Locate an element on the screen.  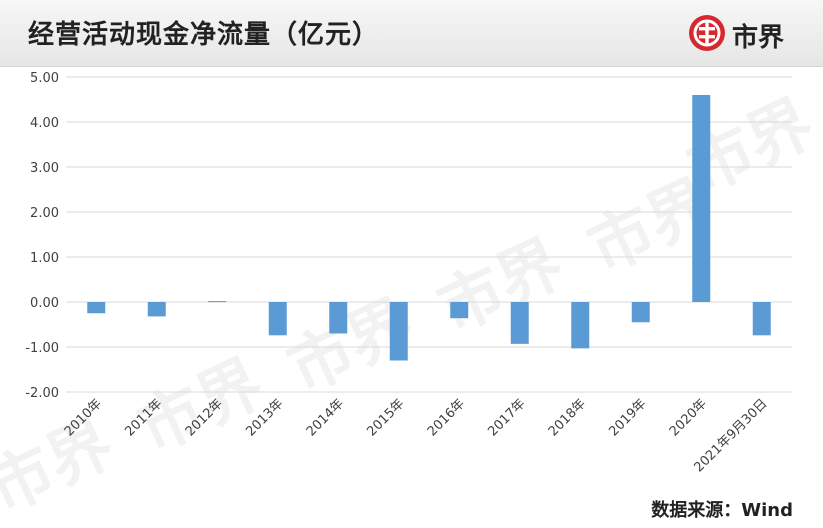
x-tick-label: 2020年 is located at coordinates (688, 417).